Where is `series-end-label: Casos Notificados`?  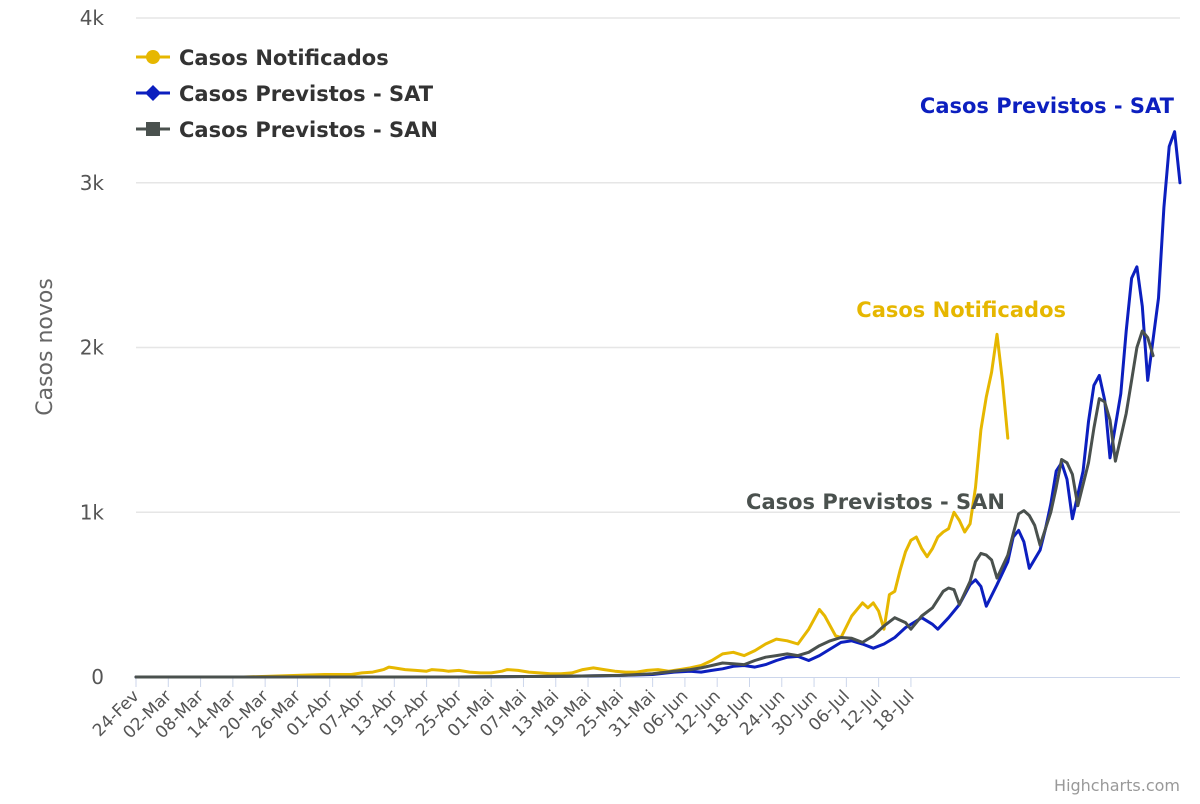 series-end-label: Casos Notificados is located at coordinates (961, 310).